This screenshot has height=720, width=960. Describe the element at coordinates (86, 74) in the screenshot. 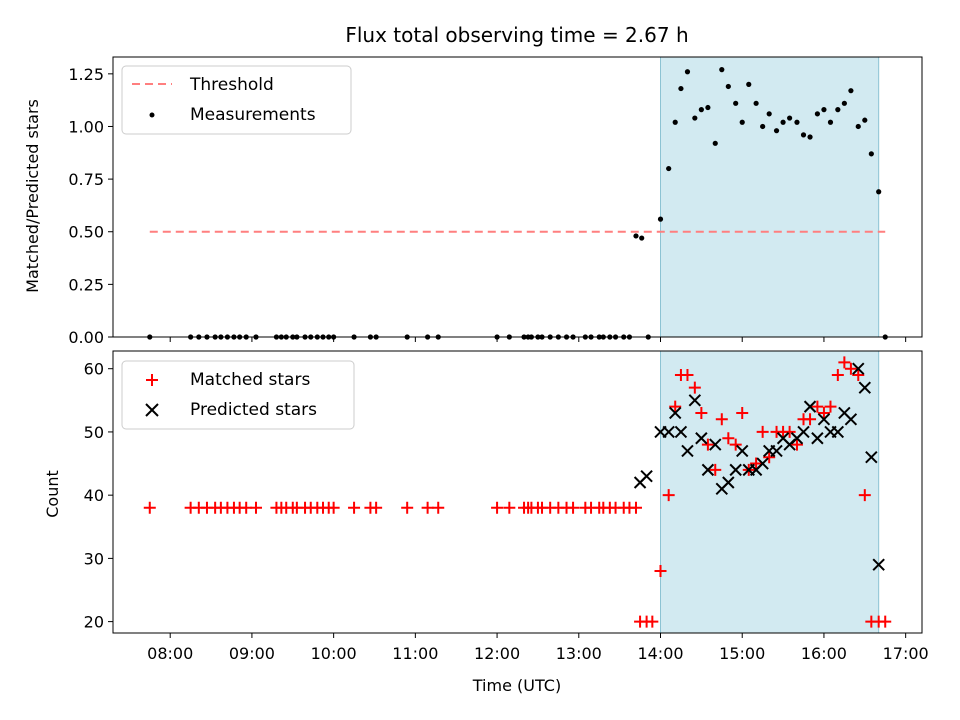

I see `top-y-tick-label: 1.25` at that location.